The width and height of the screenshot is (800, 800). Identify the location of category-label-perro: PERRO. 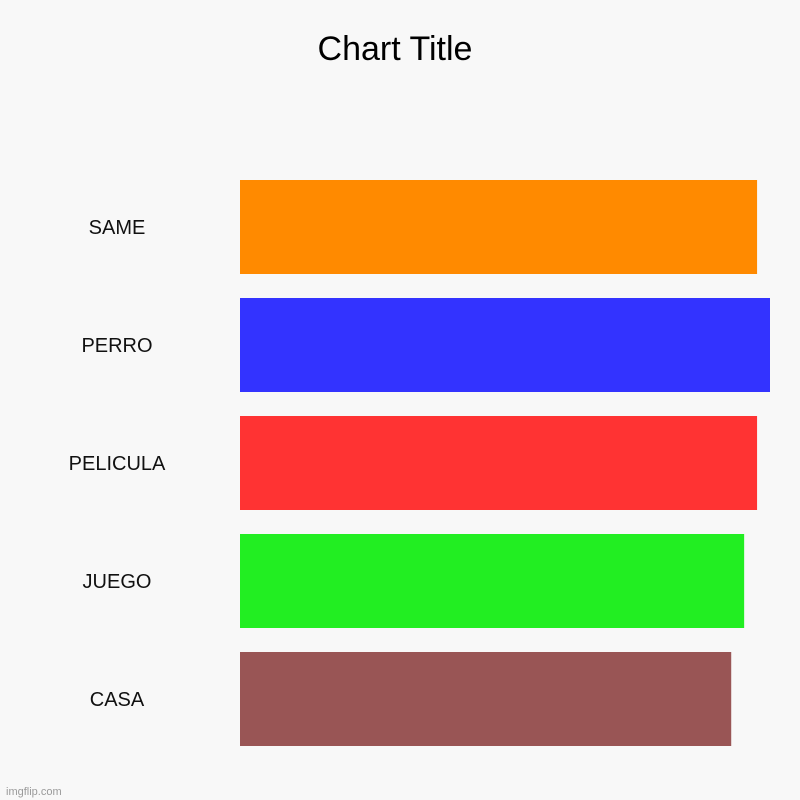
(116, 346).